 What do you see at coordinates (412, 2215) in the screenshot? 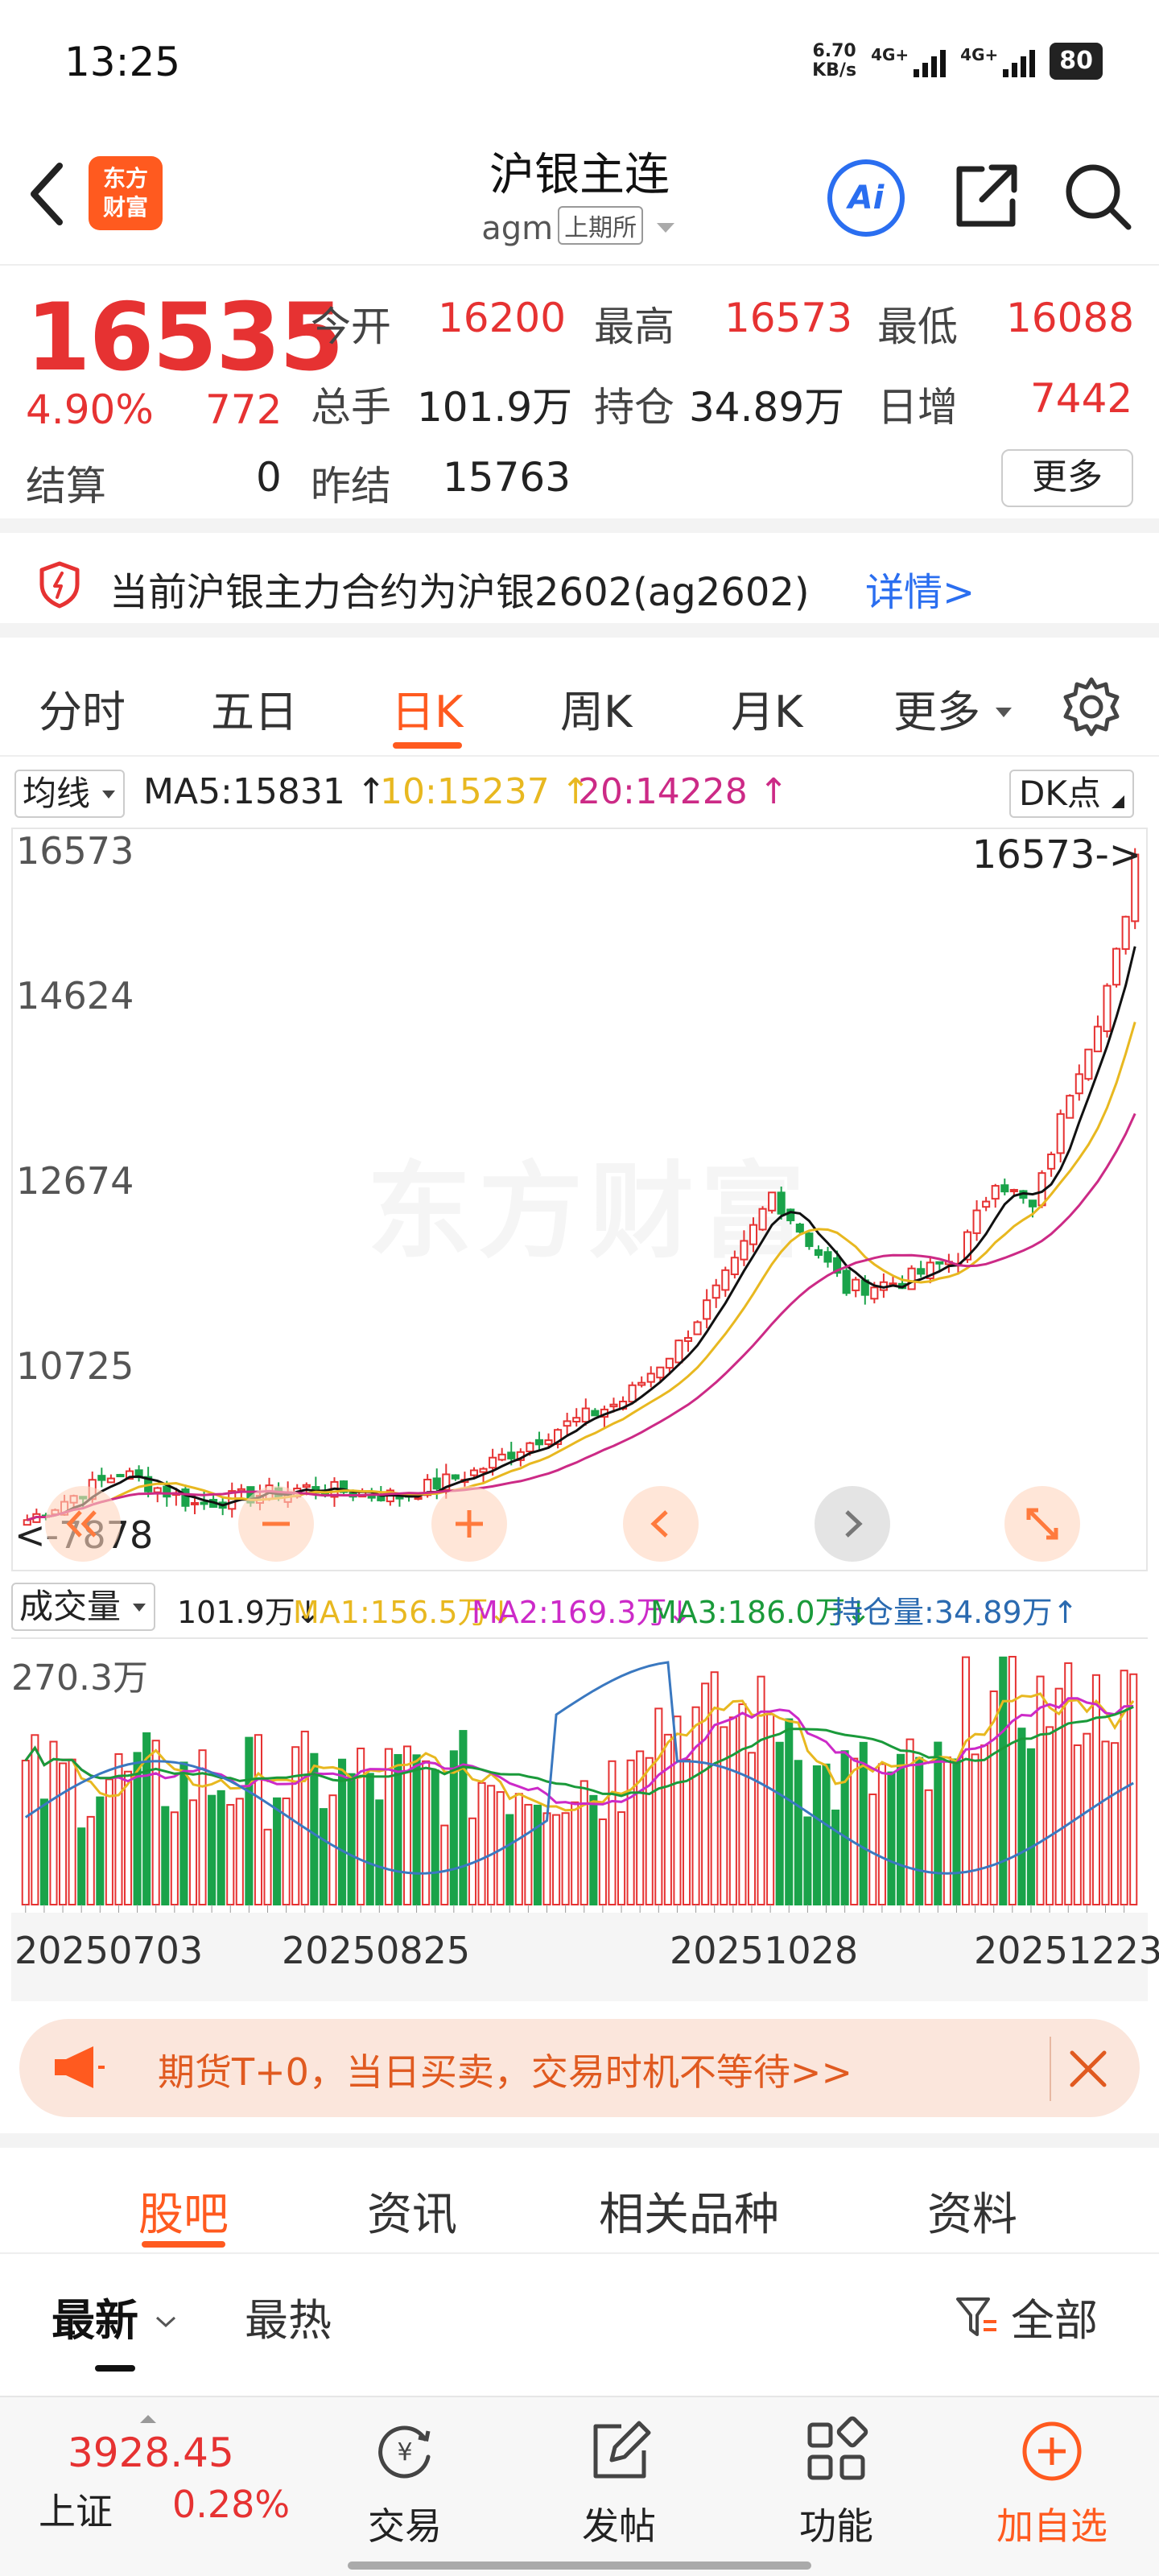
I see `tab-news: 资讯` at bounding box center [412, 2215].